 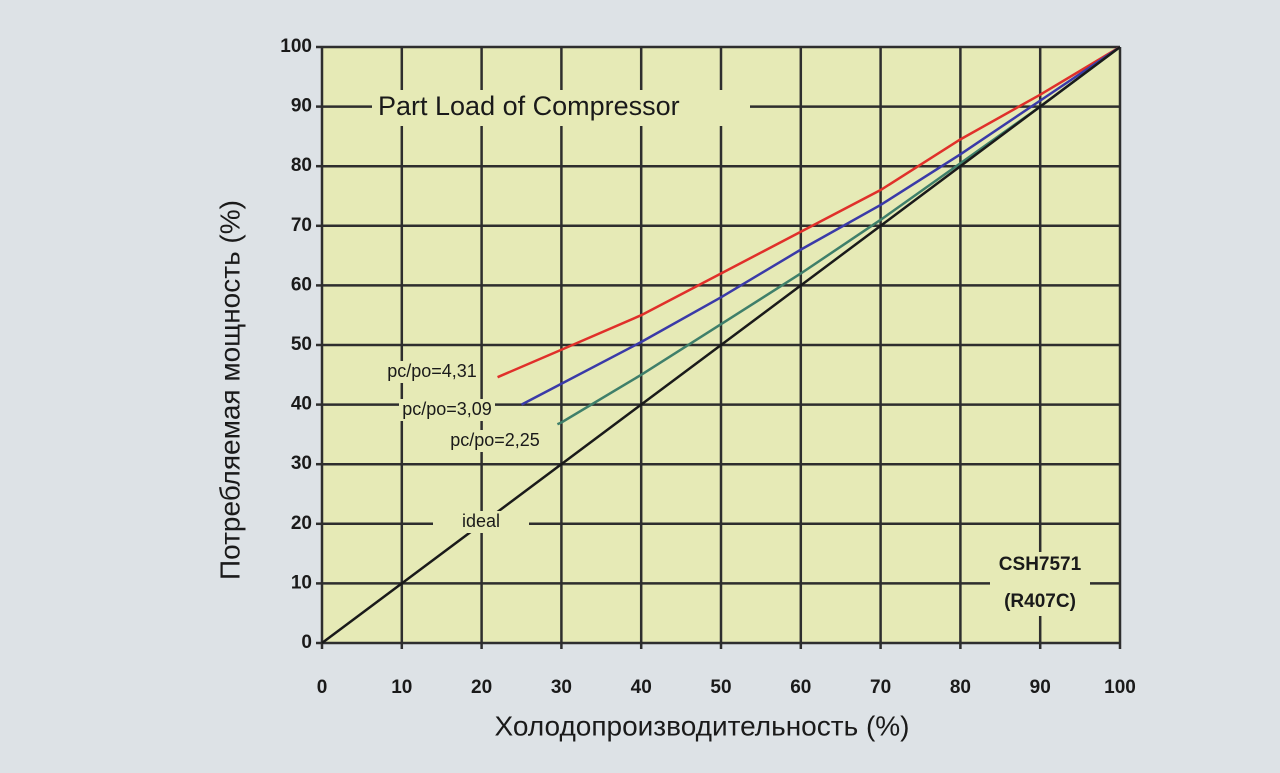 What do you see at coordinates (229, 390) in the screenshot?
I see `y-axis-label: Потребляемая мощность (%)` at bounding box center [229, 390].